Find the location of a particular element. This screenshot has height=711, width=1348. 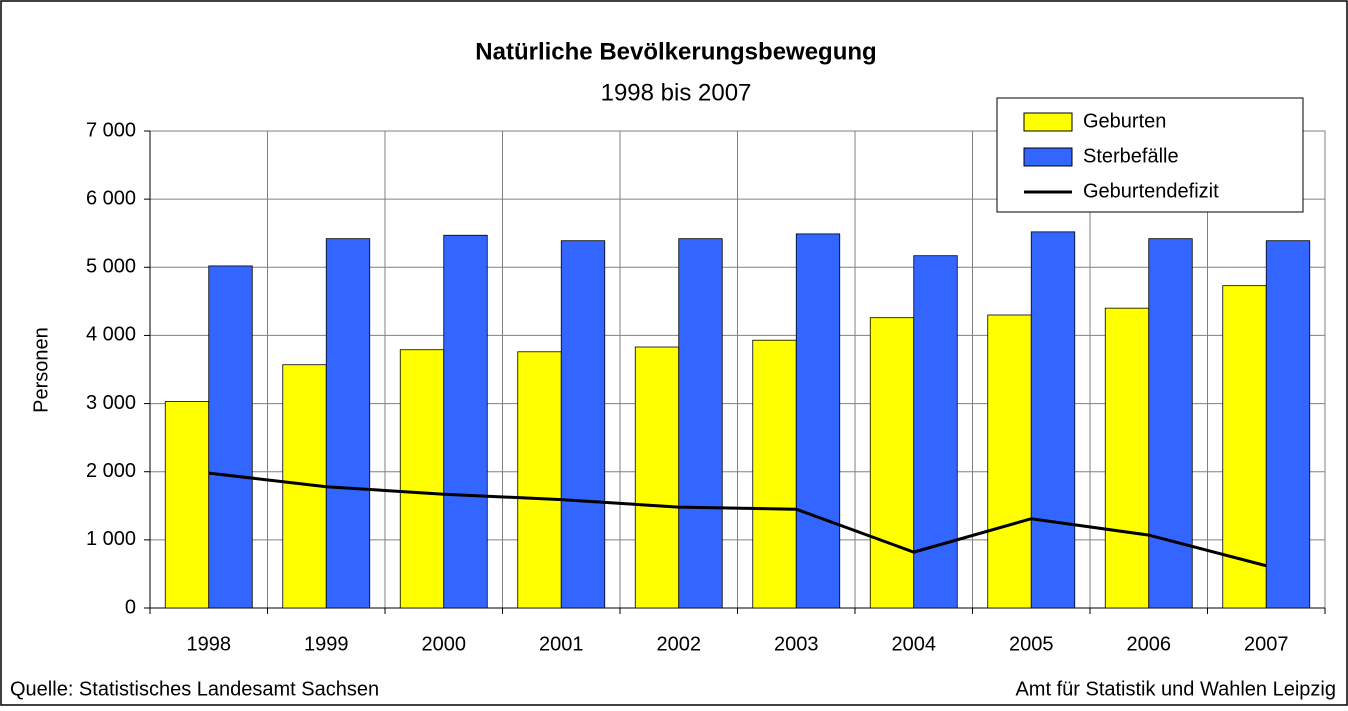

chart-subtitle: 1998 bis 2007 is located at coordinates (676, 92).